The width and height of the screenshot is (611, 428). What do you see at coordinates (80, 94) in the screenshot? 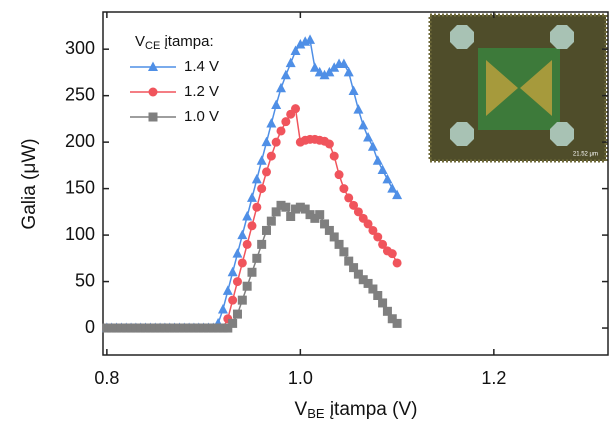
I see `y-tick-label: 250` at bounding box center [80, 94].